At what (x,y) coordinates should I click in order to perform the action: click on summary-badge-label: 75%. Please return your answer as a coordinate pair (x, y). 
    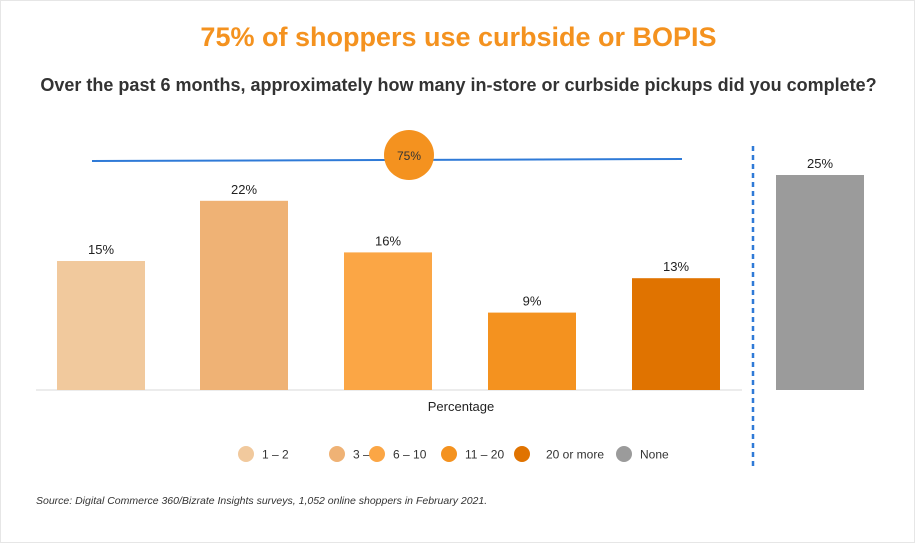
    Looking at the image, I should click on (409, 156).